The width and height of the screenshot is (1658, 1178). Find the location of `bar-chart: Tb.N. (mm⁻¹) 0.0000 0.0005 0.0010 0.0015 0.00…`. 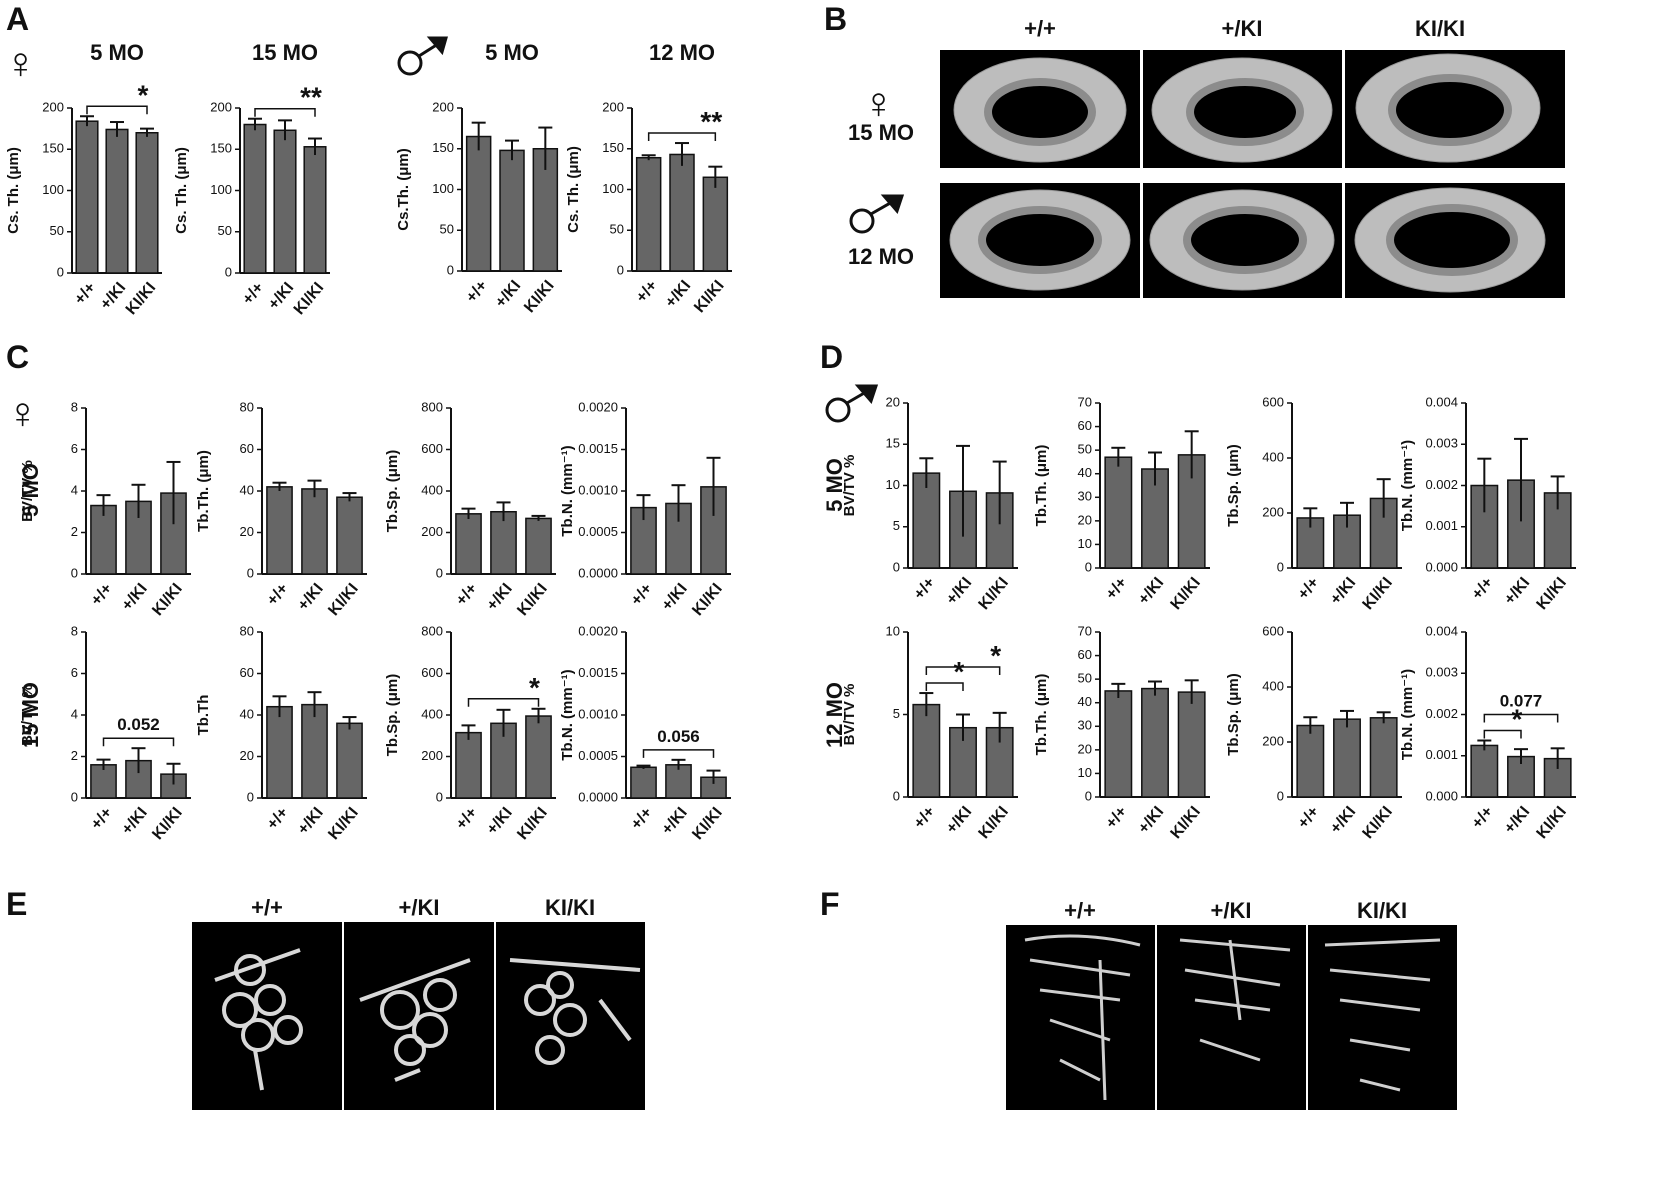

bar-chart: Tb.N. (mm⁻¹) 0.0000 0.0005 0.0010 0.0015 0.00… is located at coordinates (645, 509).